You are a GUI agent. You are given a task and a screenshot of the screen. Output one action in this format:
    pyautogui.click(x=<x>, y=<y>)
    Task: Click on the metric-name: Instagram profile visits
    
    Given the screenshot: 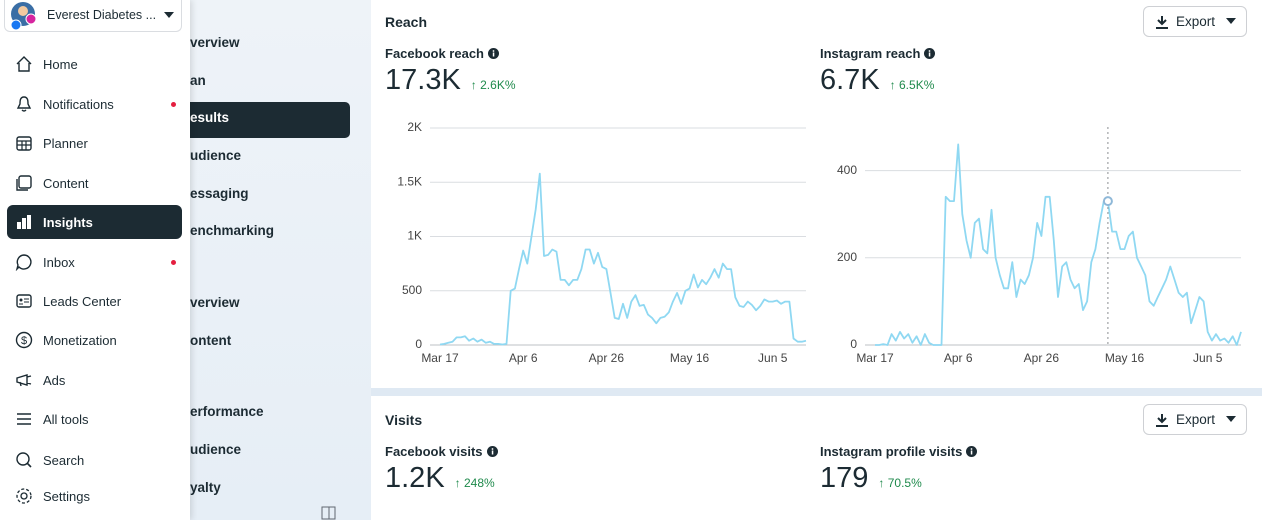 What is the action you would take?
    pyautogui.click(x=891, y=451)
    